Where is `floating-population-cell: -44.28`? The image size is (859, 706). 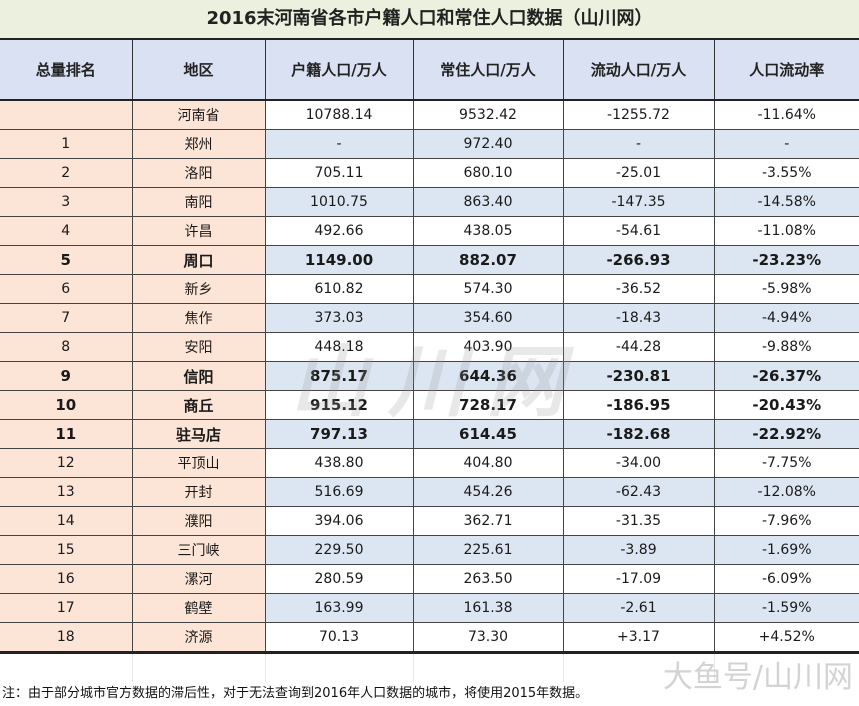 floating-population-cell: -44.28 is located at coordinates (638, 347).